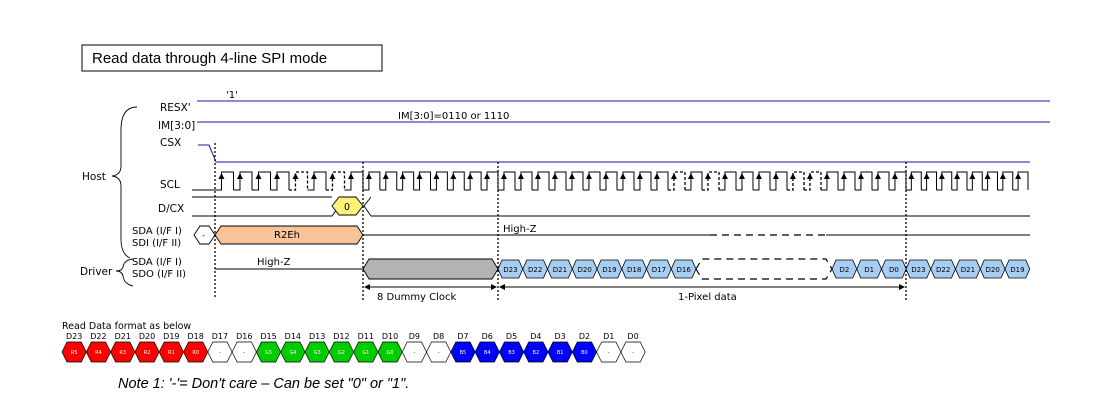  Describe the element at coordinates (502, 287) in the screenshot. I see `pixel-arrow-head-left` at that location.